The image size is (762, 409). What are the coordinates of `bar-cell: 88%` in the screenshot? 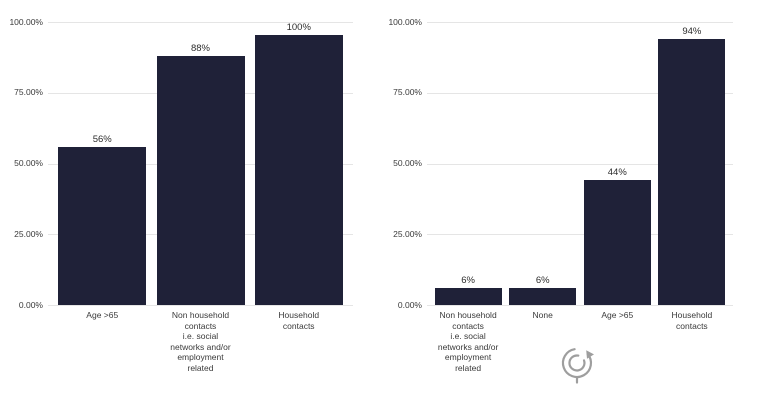 It's located at (200, 163).